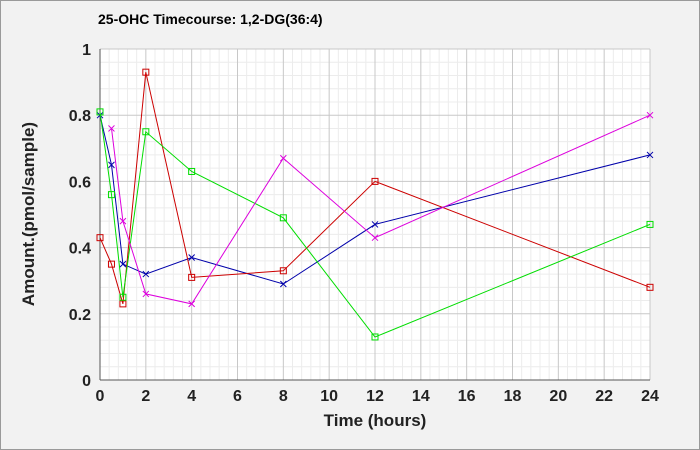 Image resolution: width=700 pixels, height=450 pixels. Describe the element at coordinates (467, 396) in the screenshot. I see `x-tick-label: 16` at that location.